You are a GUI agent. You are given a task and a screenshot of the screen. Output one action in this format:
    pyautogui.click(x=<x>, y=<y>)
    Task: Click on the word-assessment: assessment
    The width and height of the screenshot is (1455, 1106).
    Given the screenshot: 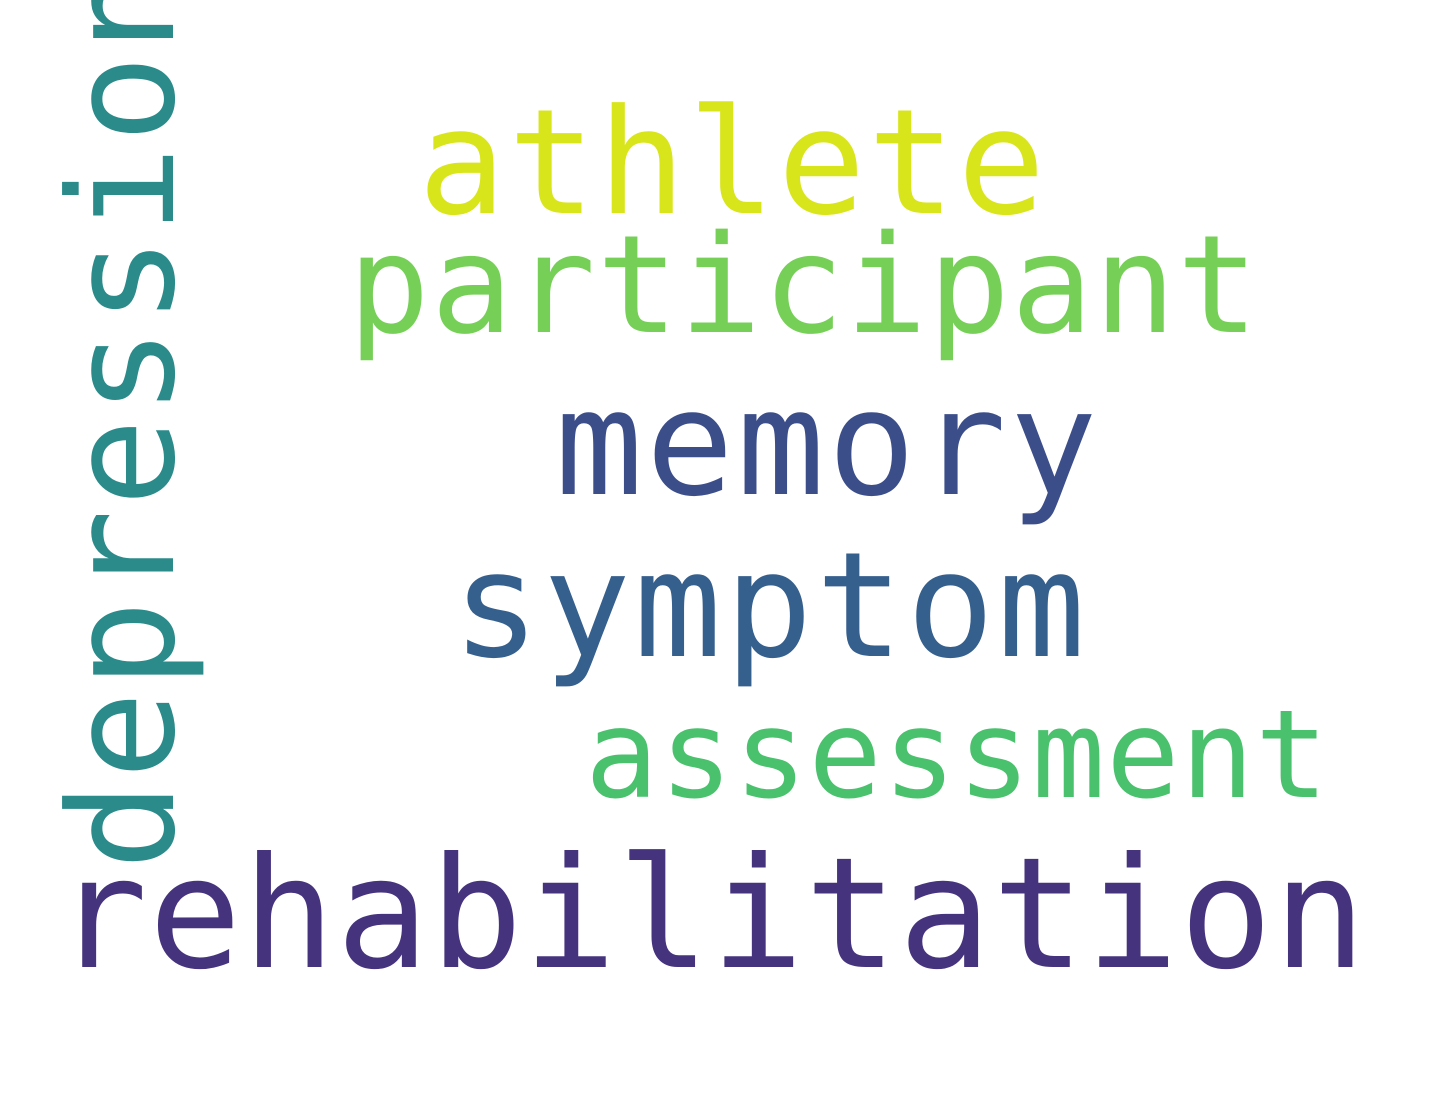 What is the action you would take?
    pyautogui.click(x=957, y=755)
    